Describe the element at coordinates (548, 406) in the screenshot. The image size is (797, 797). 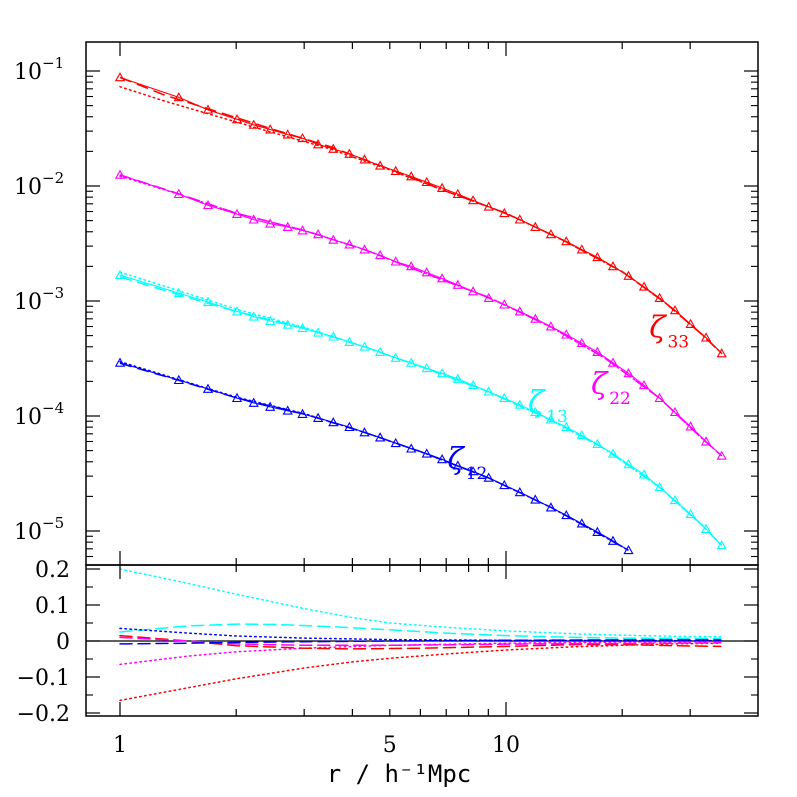
I see `series-label-zeta13: ζ 13` at that location.